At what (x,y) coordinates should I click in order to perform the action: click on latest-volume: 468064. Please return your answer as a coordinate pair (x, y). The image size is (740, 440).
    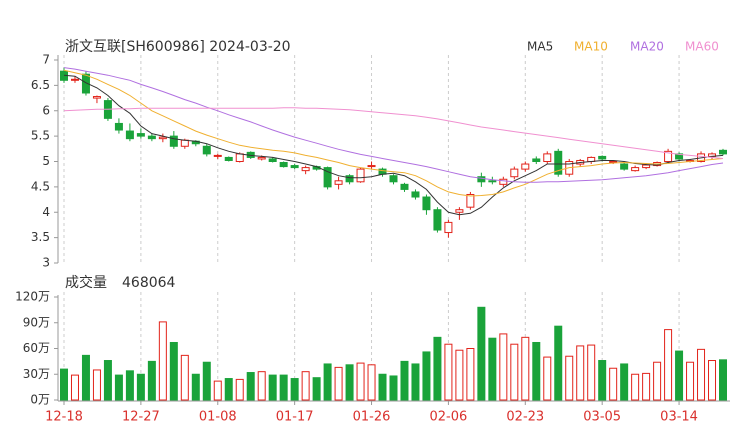
    Looking at the image, I should click on (149, 283).